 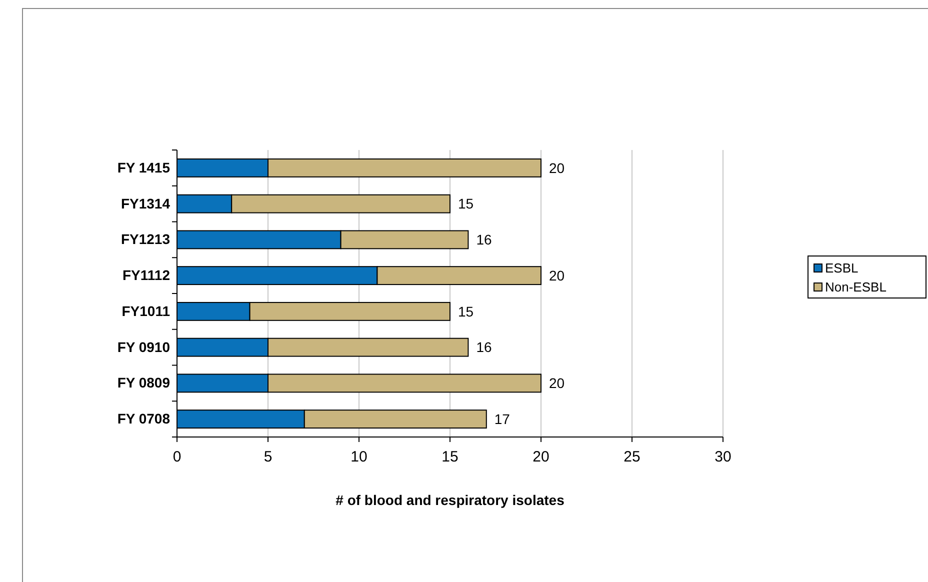 What do you see at coordinates (145, 203) in the screenshot?
I see `y-tick-label: FY1314` at bounding box center [145, 203].